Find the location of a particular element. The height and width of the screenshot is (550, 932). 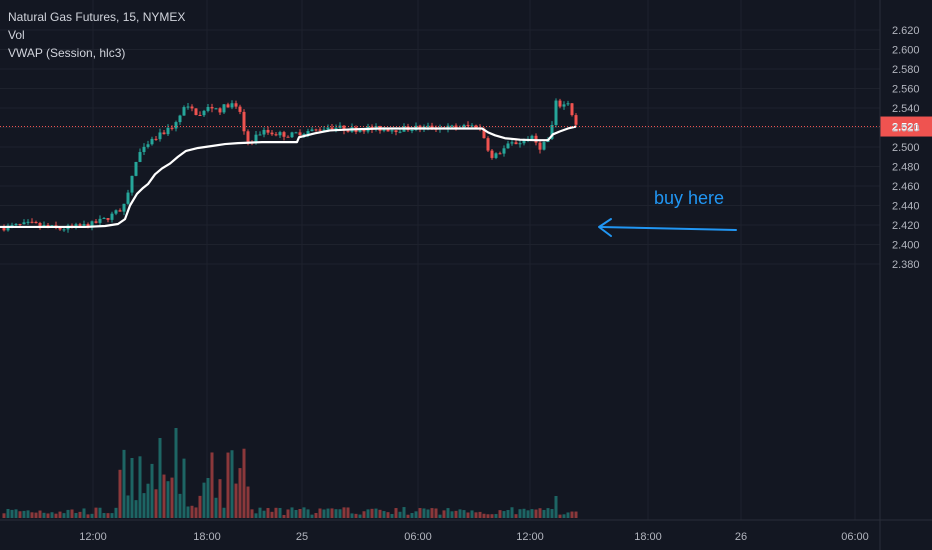

volume-indicator-label: Vol is located at coordinates (16, 35).